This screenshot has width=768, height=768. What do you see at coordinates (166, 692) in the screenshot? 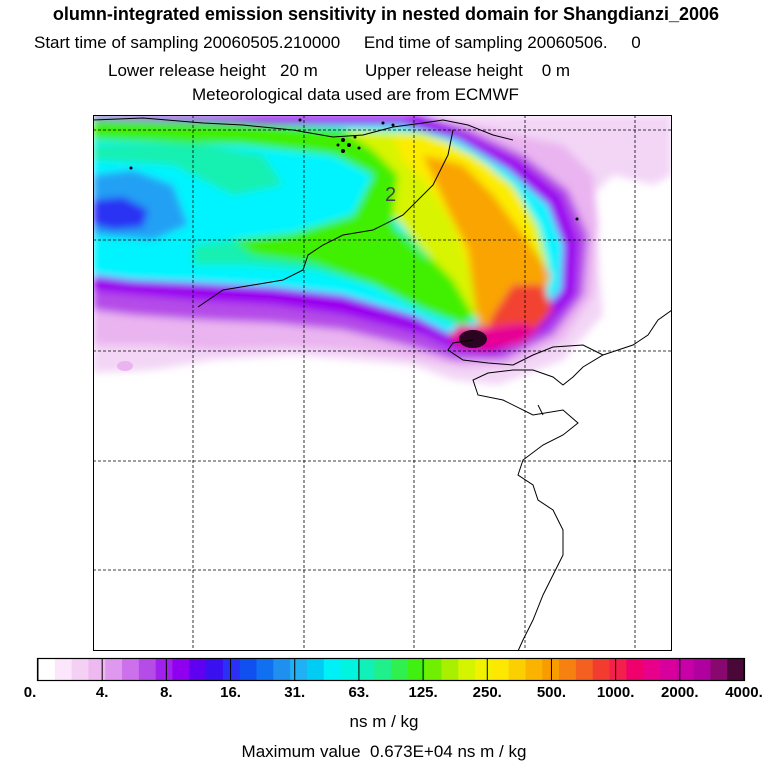
I see `colorbar-tick-label: 8.` at bounding box center [166, 692].